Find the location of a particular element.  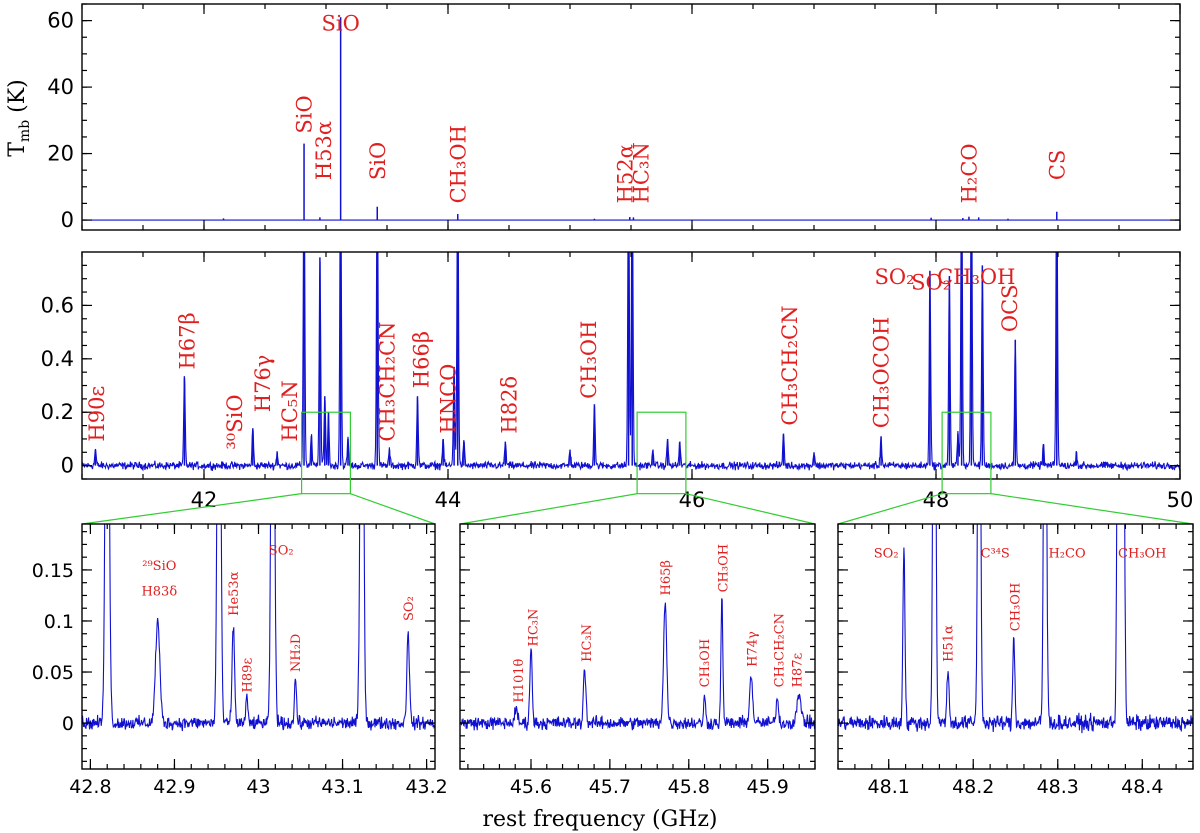

x-tick-label: 48.3 is located at coordinates (1058, 787).